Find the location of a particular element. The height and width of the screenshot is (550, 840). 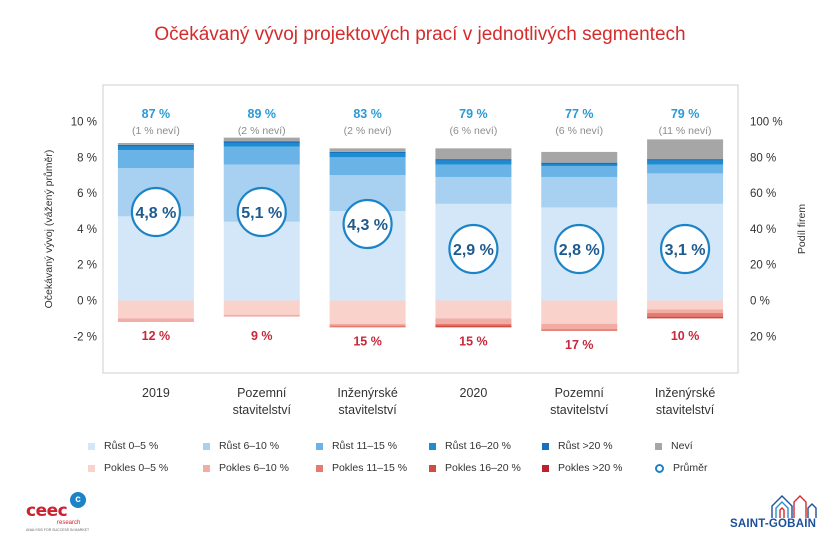

legend-label: Pokles 11–15 % is located at coordinates (369, 468).